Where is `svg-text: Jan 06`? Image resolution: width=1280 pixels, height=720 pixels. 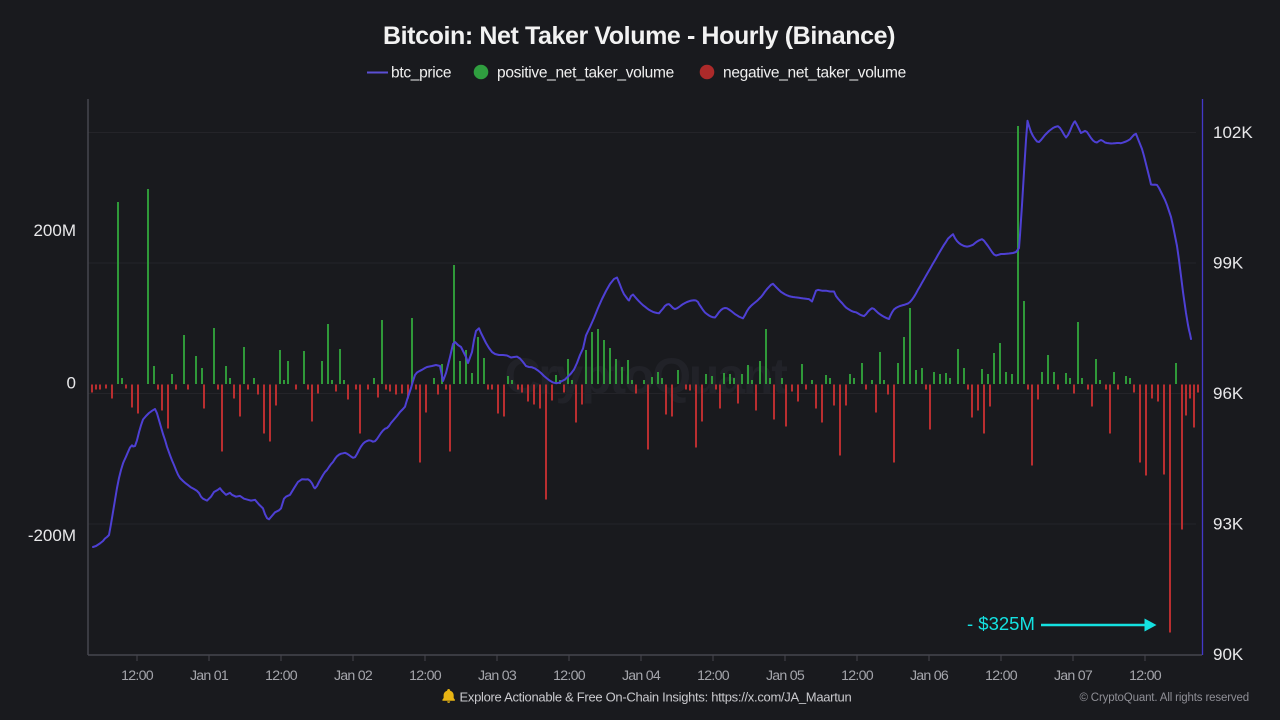 svg-text: Jan 06 is located at coordinates (929, 676).